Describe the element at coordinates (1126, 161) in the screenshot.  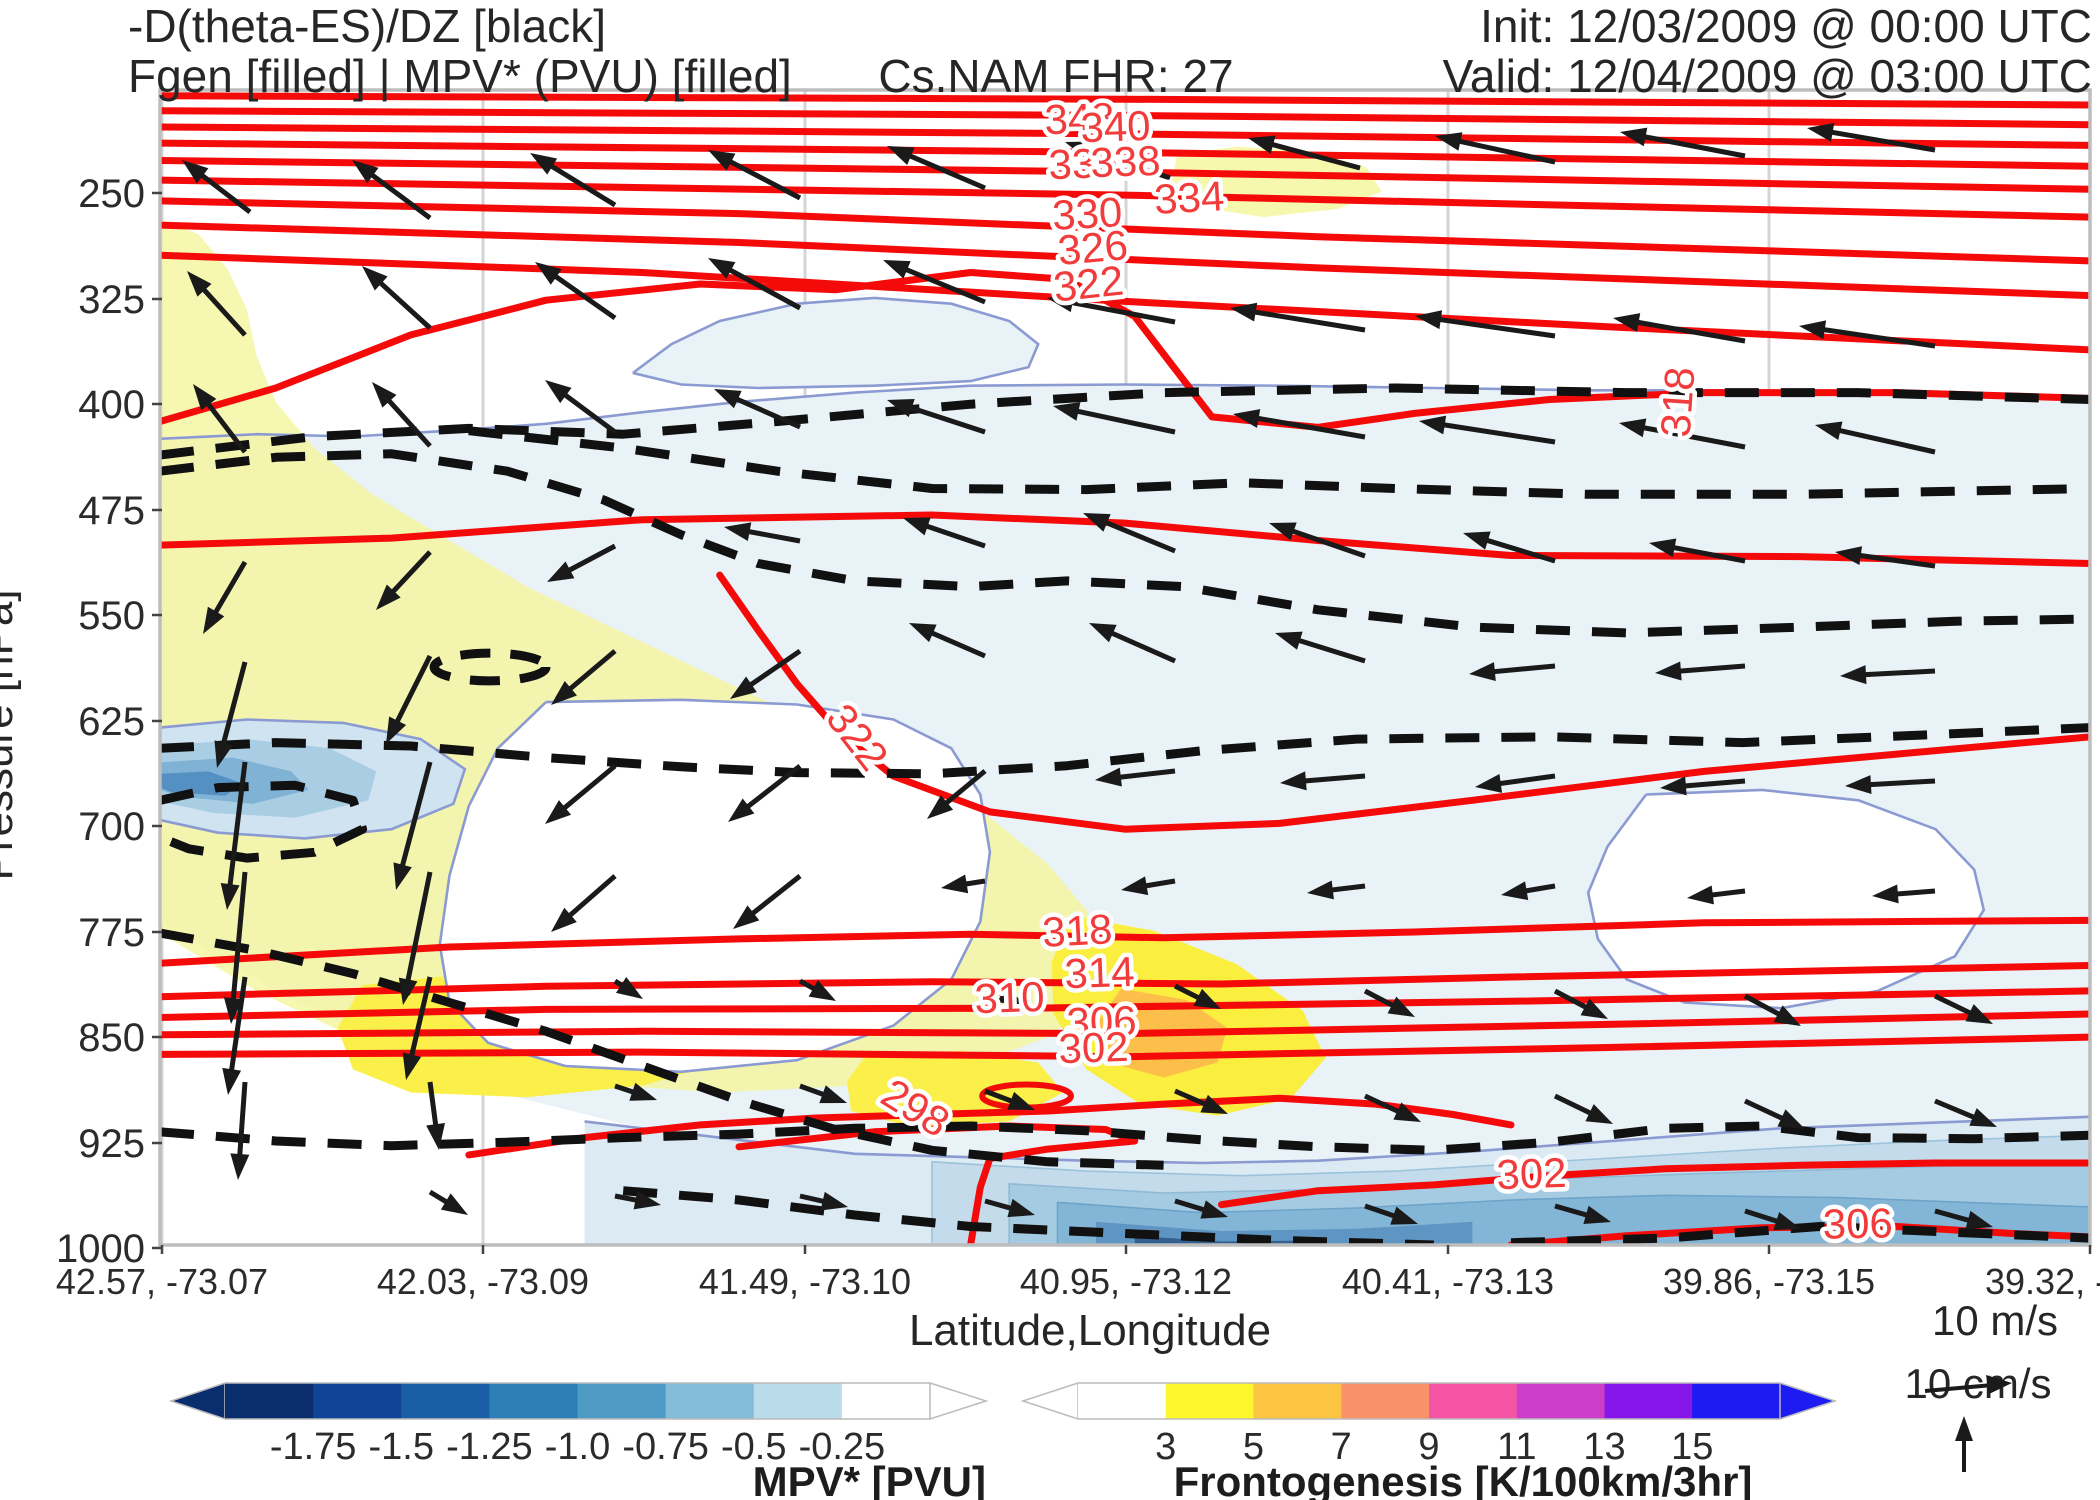
I see `contour-label: 338` at that location.